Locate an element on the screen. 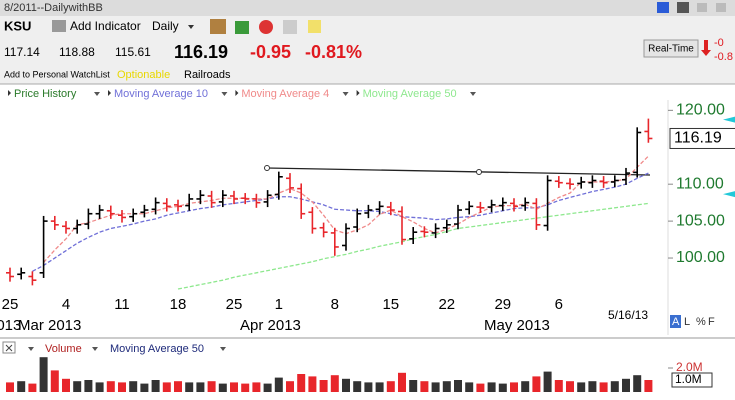 The width and height of the screenshot is (735, 400). last-value: 1.0M is located at coordinates (688, 379).